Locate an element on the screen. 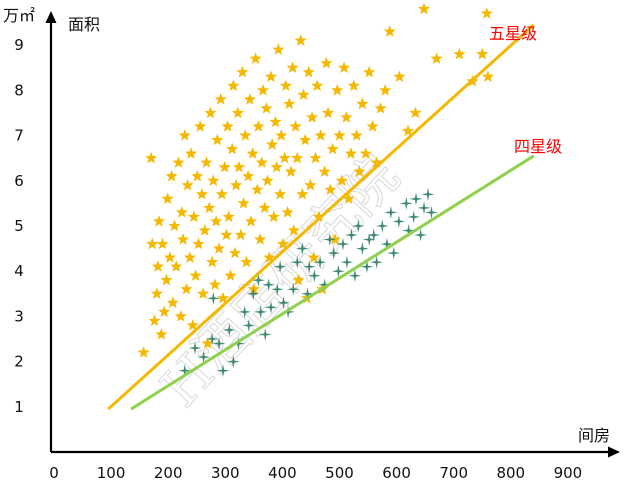 The width and height of the screenshot is (634, 498). x-tick-label: 600 is located at coordinates (396, 473).